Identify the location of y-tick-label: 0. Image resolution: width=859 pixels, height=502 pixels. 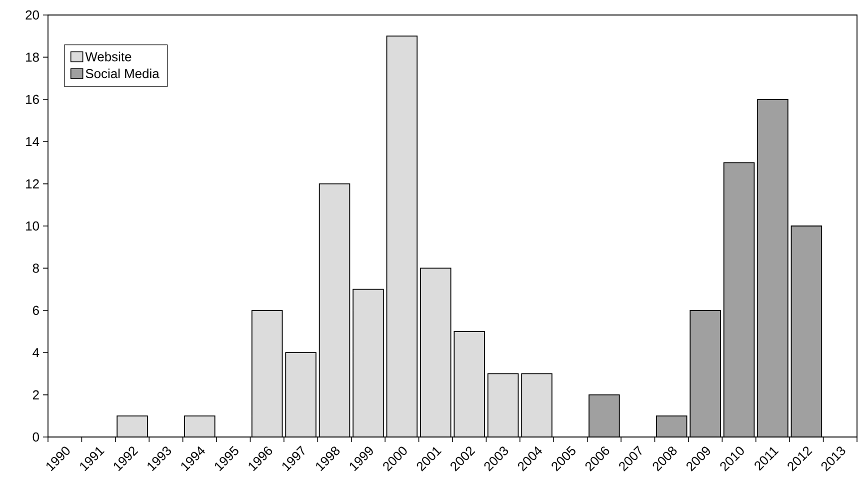
(35, 437).